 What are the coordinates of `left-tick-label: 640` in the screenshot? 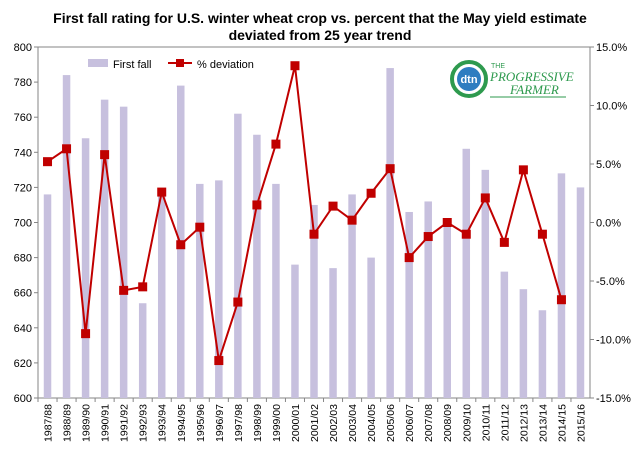 It's located at (23, 329).